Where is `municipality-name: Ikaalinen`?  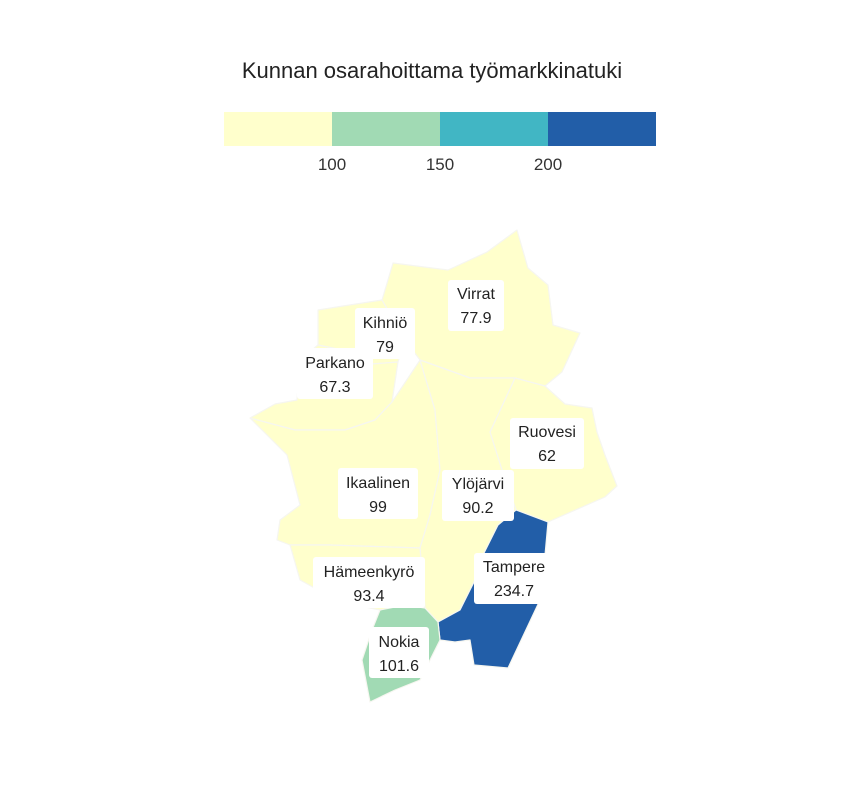 municipality-name: Ikaalinen is located at coordinates (378, 483).